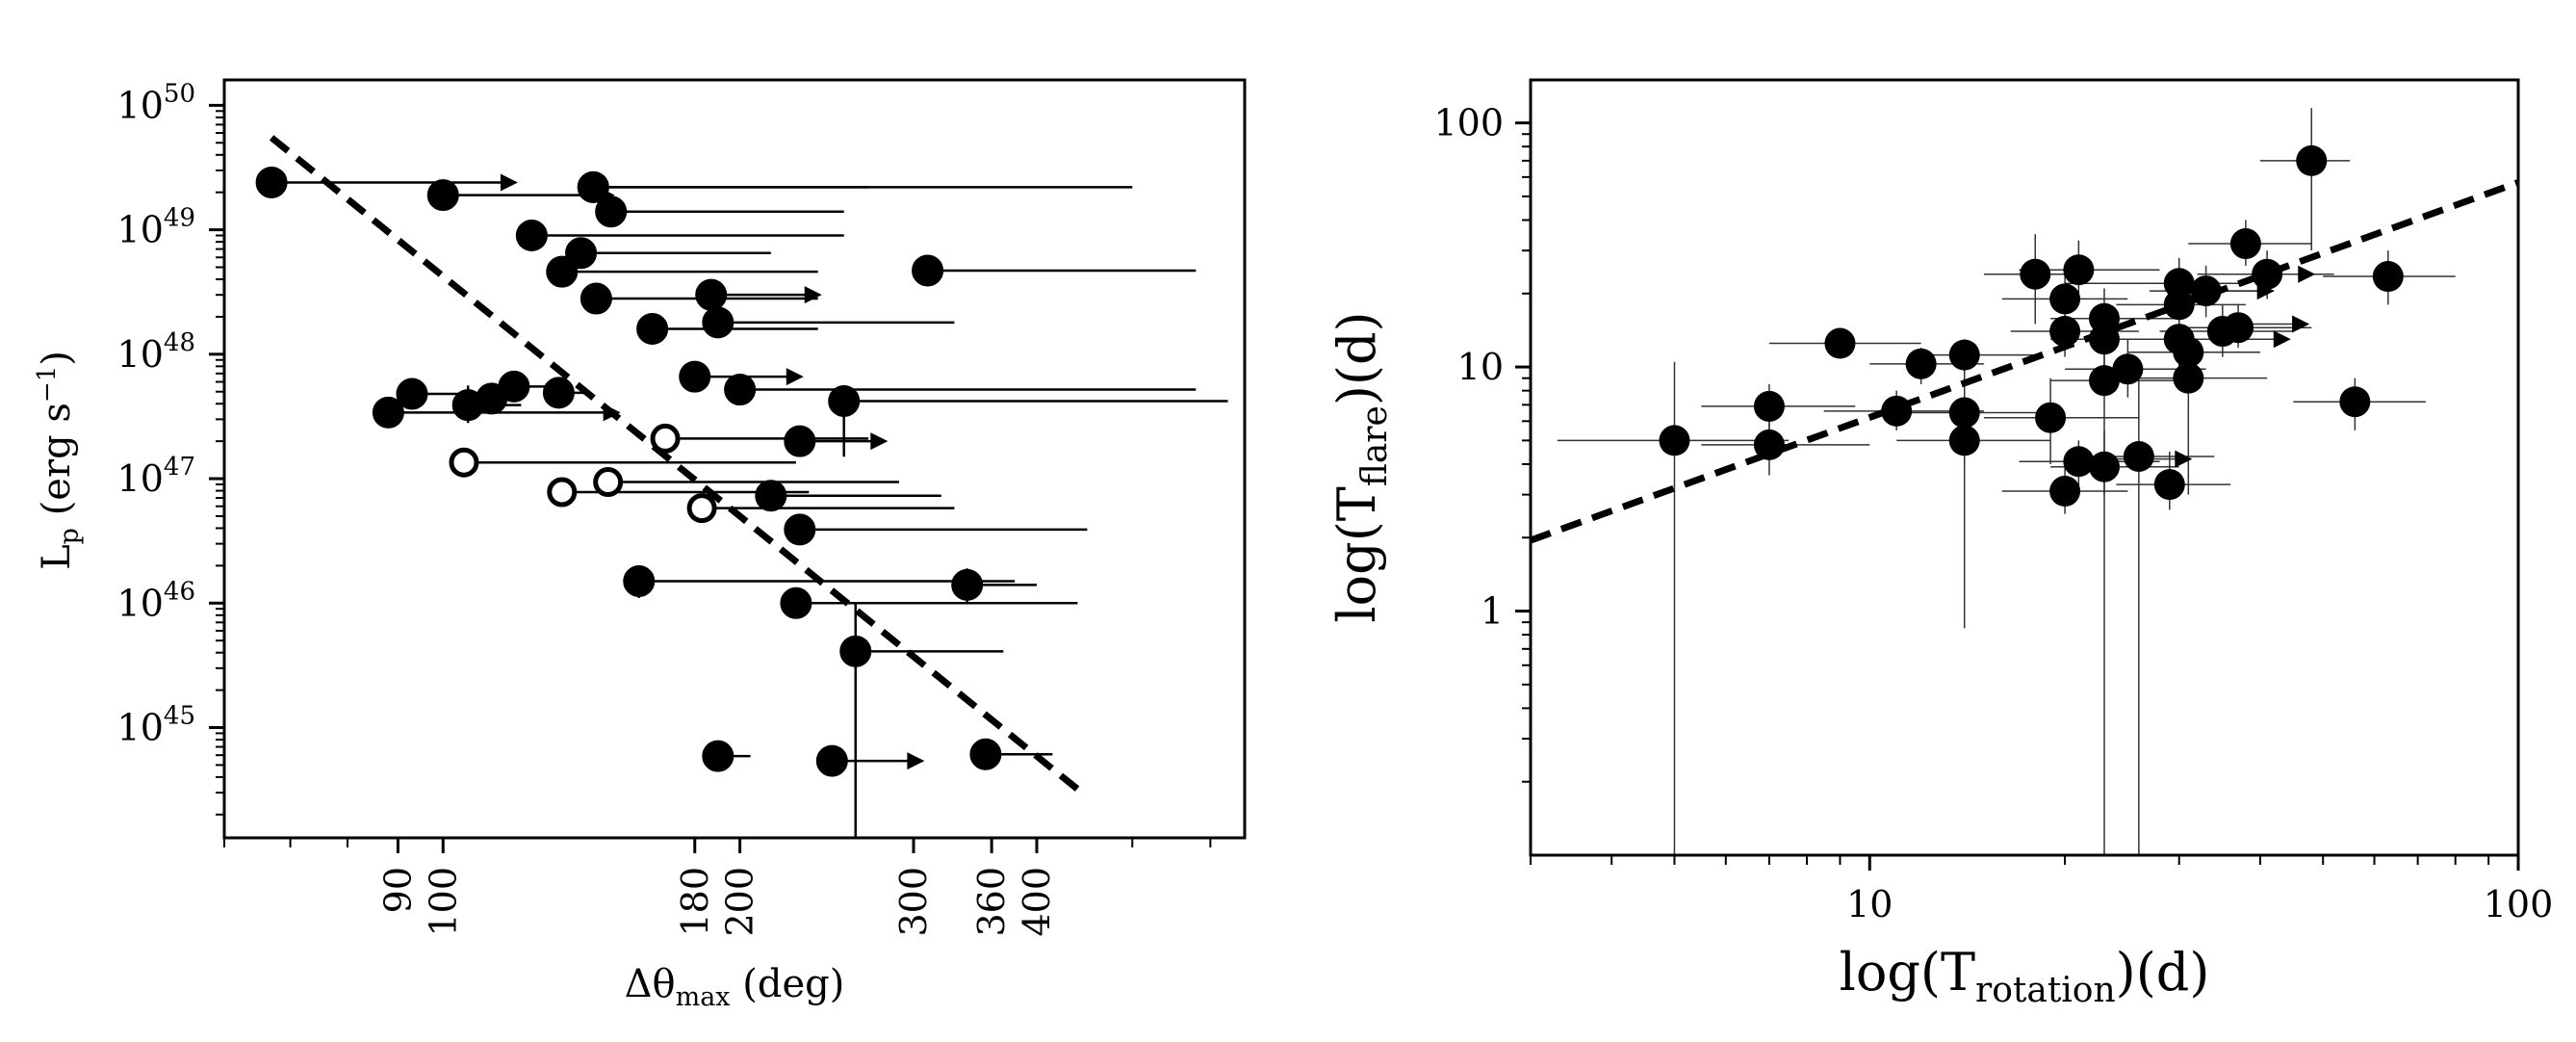  I want to click on left-x-ticks: 90 100 180 200 300 360 400, so click(718, 887).